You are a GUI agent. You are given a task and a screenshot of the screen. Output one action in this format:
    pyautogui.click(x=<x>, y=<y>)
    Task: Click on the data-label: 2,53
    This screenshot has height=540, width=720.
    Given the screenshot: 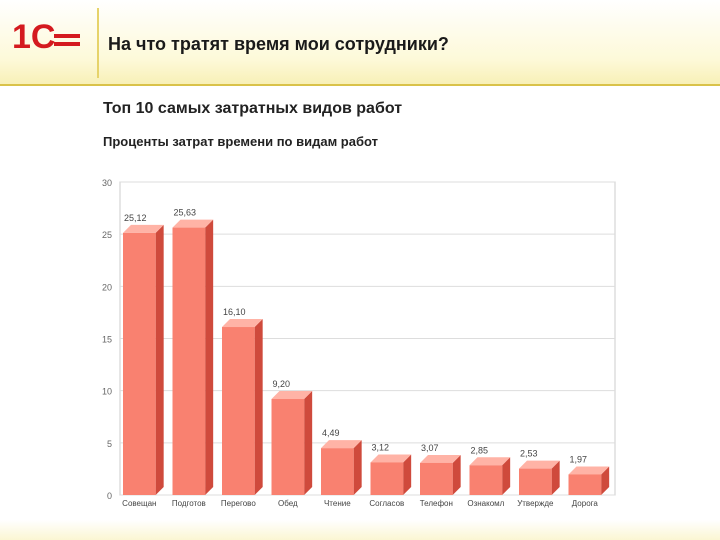 What is the action you would take?
    pyautogui.click(x=529, y=454)
    